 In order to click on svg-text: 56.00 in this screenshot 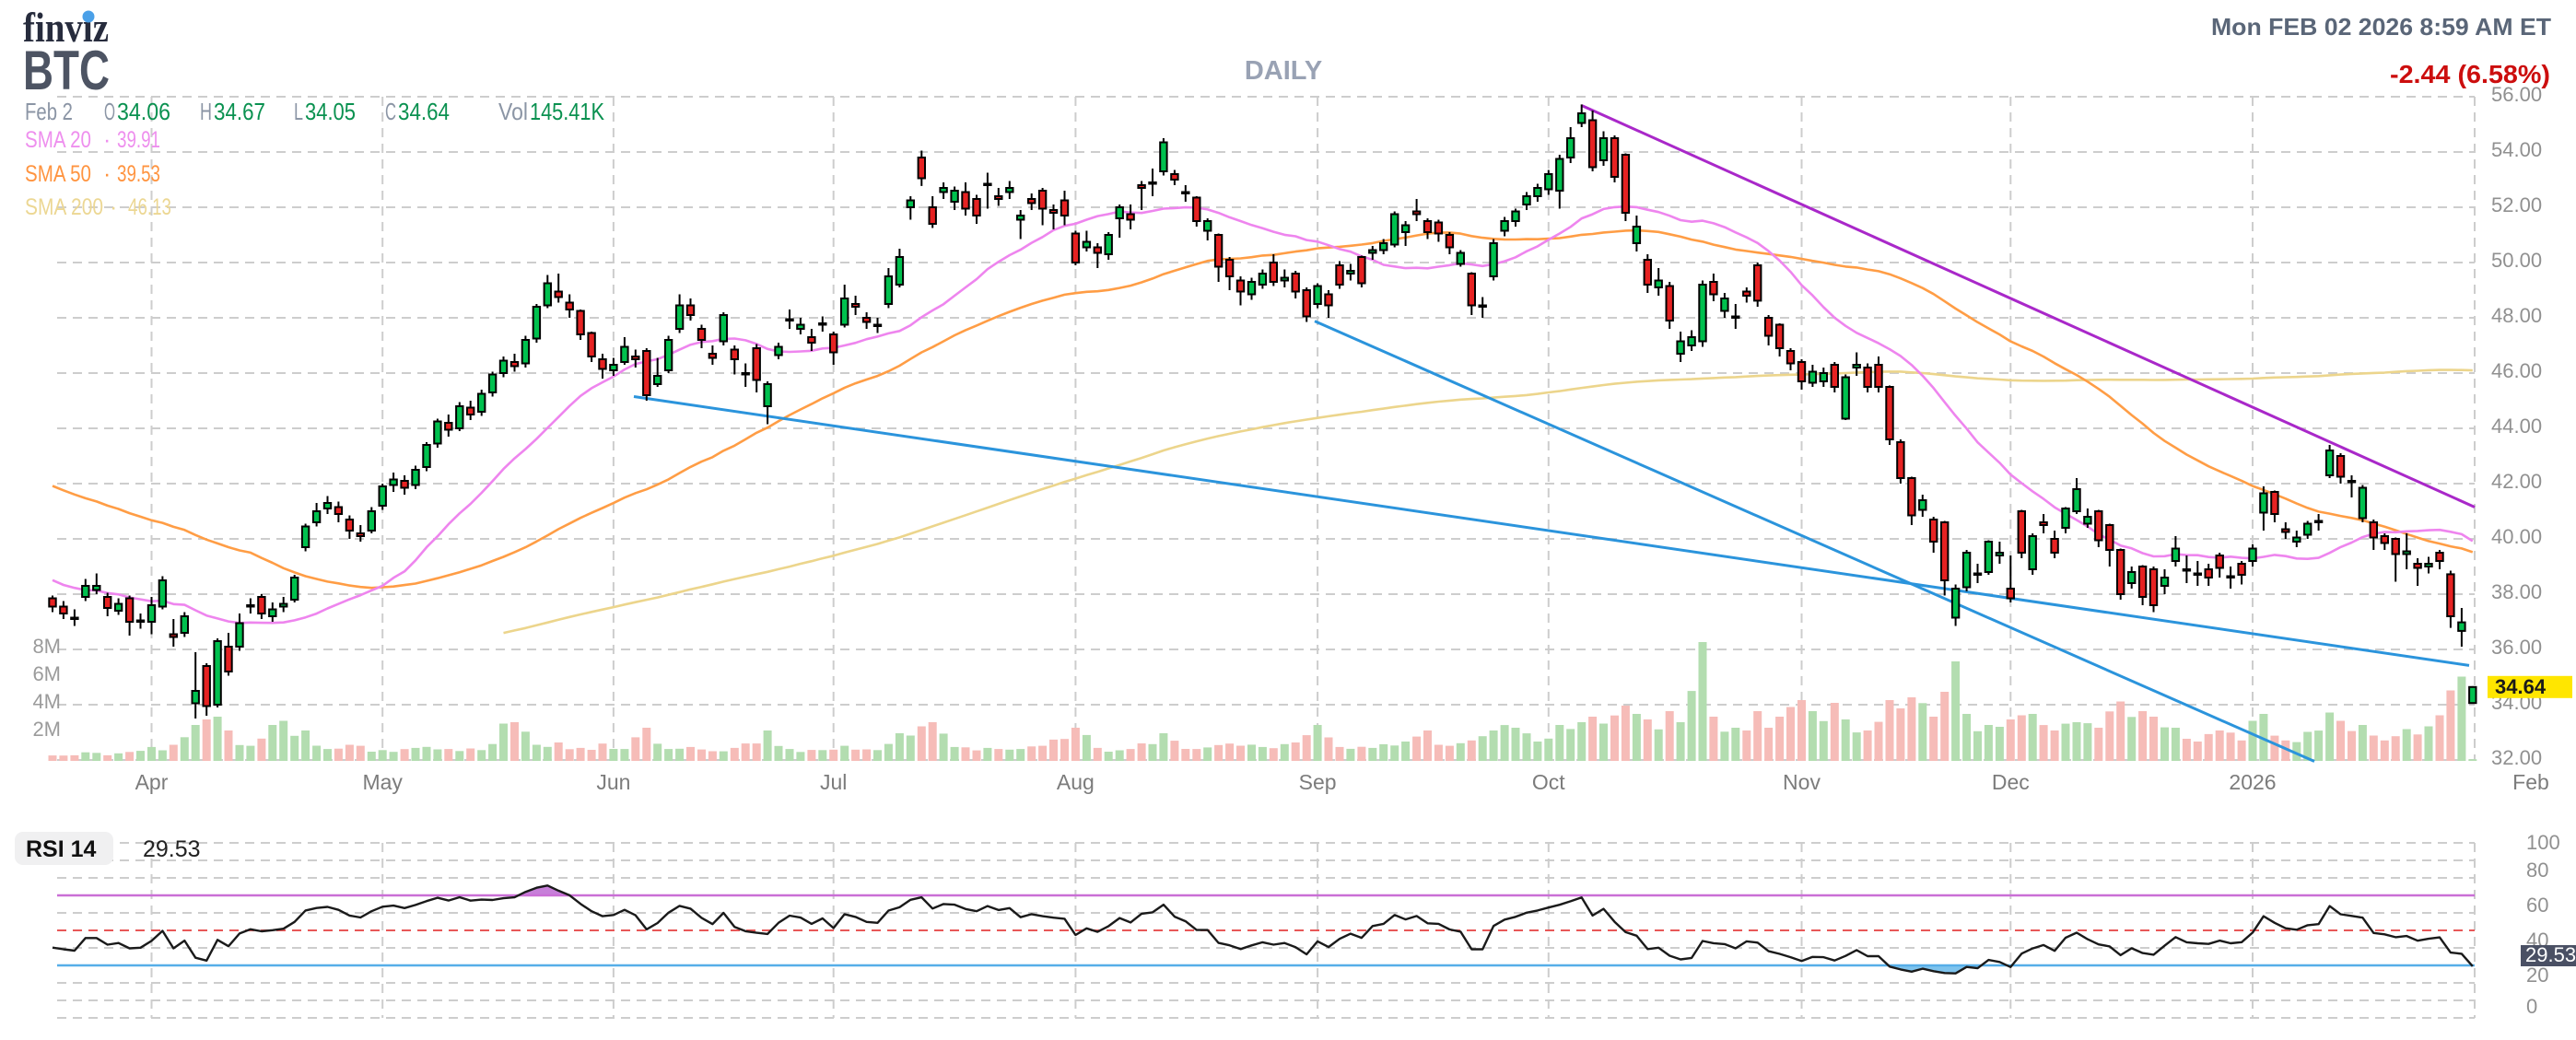, I will do `click(2516, 94)`.